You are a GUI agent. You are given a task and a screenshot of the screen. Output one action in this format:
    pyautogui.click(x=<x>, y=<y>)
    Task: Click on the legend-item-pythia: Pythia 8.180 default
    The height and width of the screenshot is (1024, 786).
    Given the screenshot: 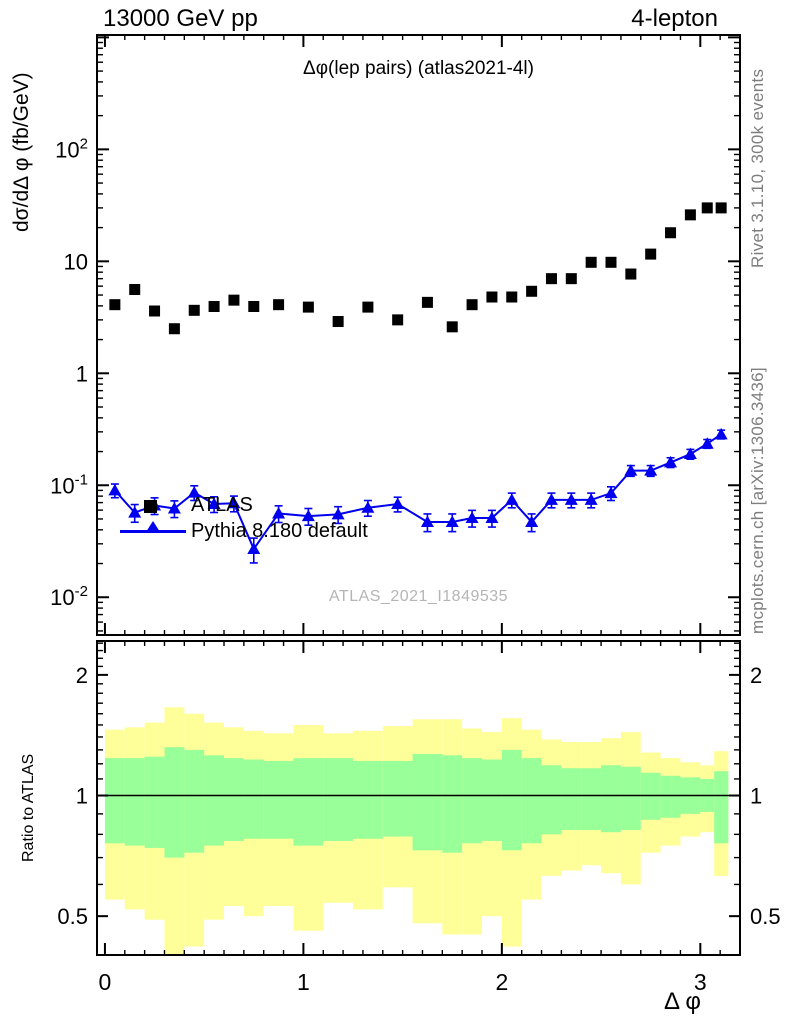 What is the action you would take?
    pyautogui.click(x=279, y=531)
    